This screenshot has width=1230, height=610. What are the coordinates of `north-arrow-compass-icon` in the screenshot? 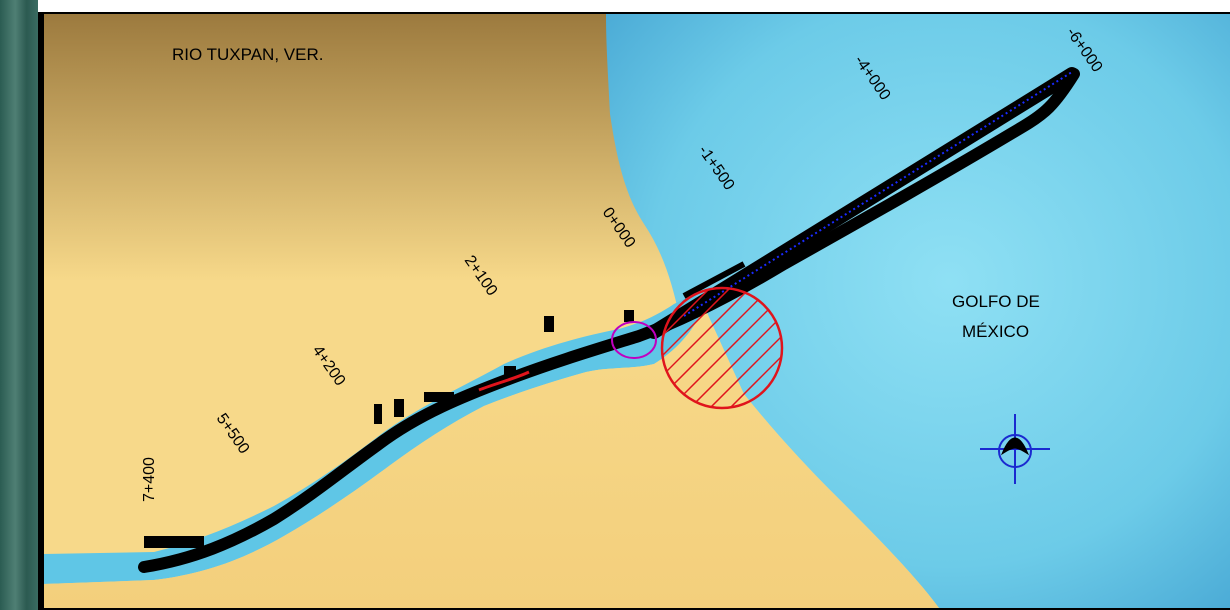 It's located at (1015, 449).